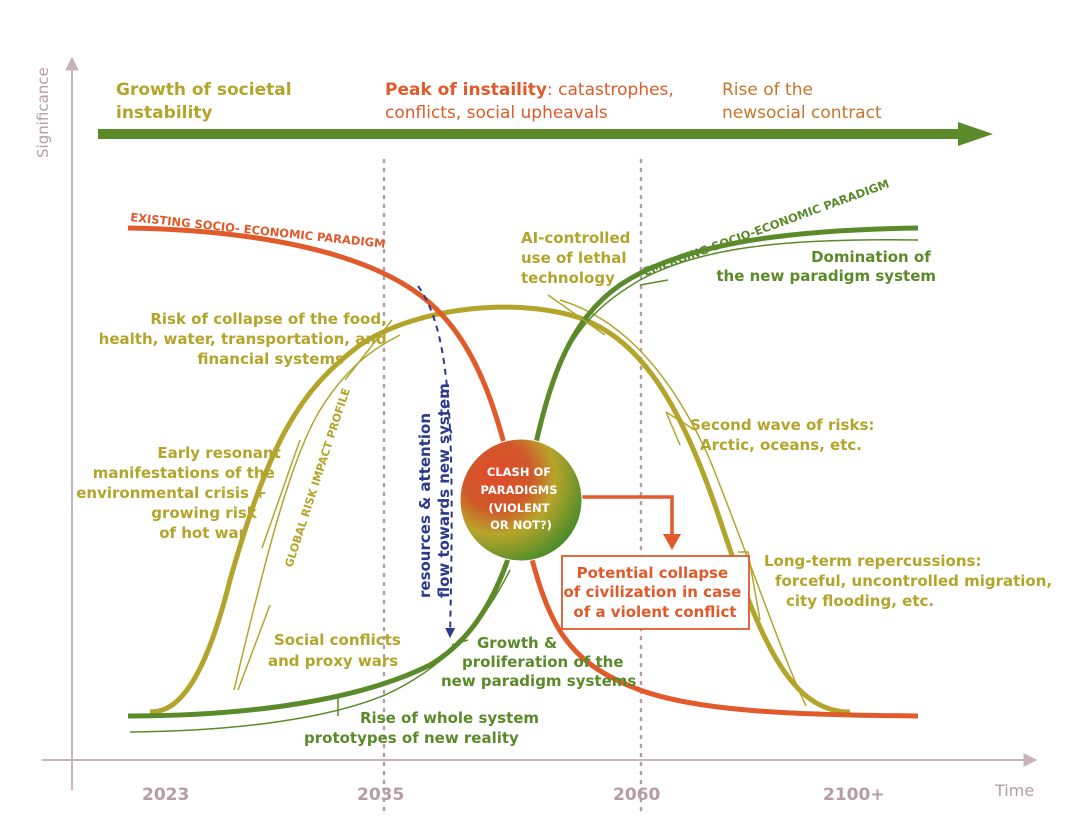 The height and width of the screenshot is (819, 1092). I want to click on bracket-collapse-risk, so click(368, 350).